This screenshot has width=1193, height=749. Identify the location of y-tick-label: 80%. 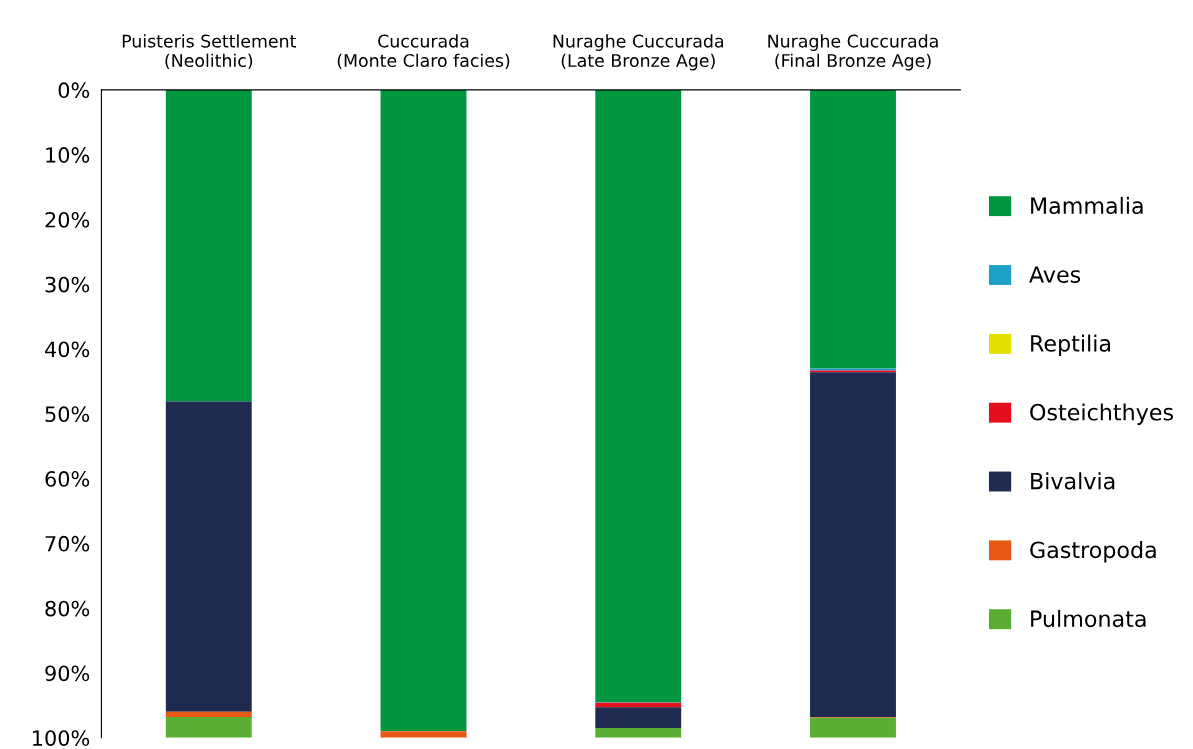
(67, 608).